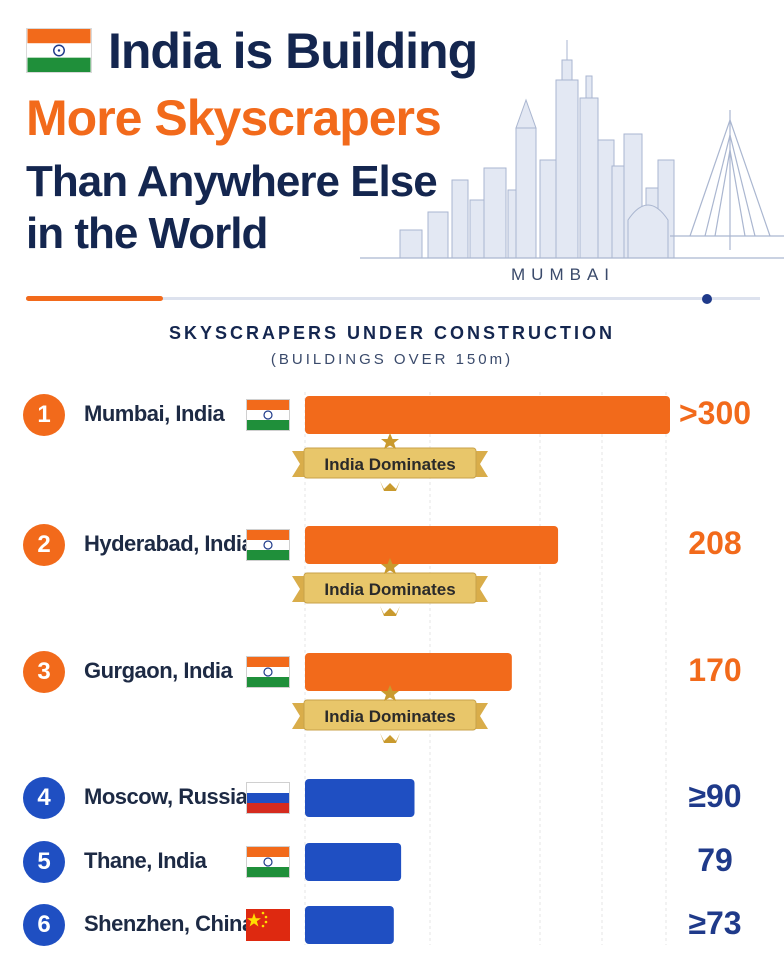  I want to click on value-label: 79, so click(715, 860).